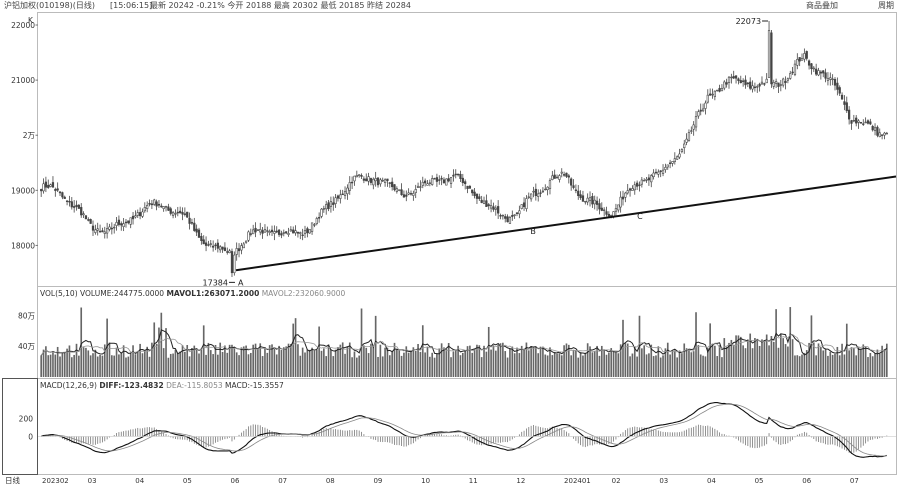  What do you see at coordinates (711, 481) in the screenshot?
I see `x-tick-label: 04` at bounding box center [711, 481].